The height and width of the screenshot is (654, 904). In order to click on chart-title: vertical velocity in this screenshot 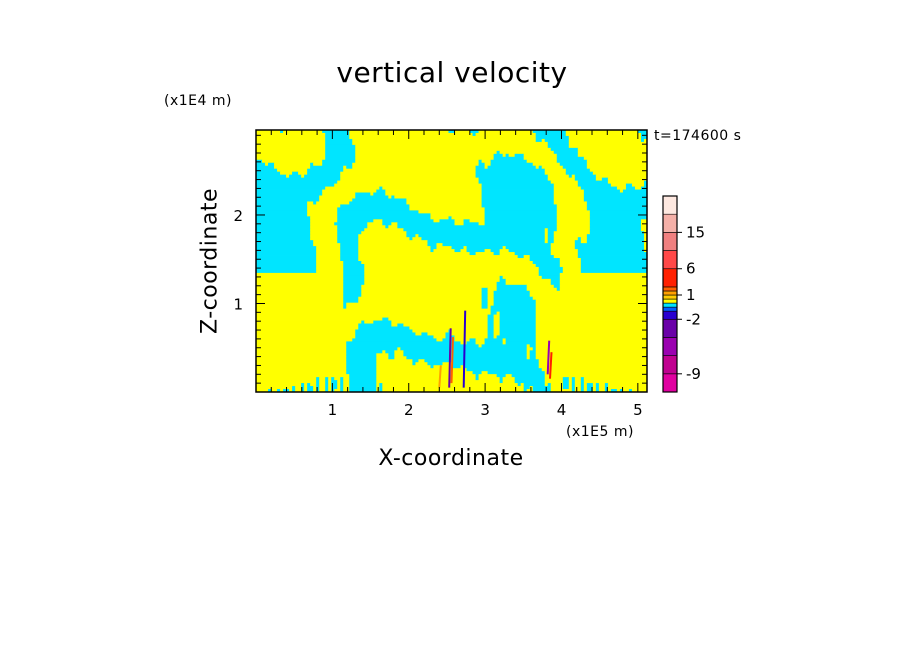, I will do `click(452, 72)`.